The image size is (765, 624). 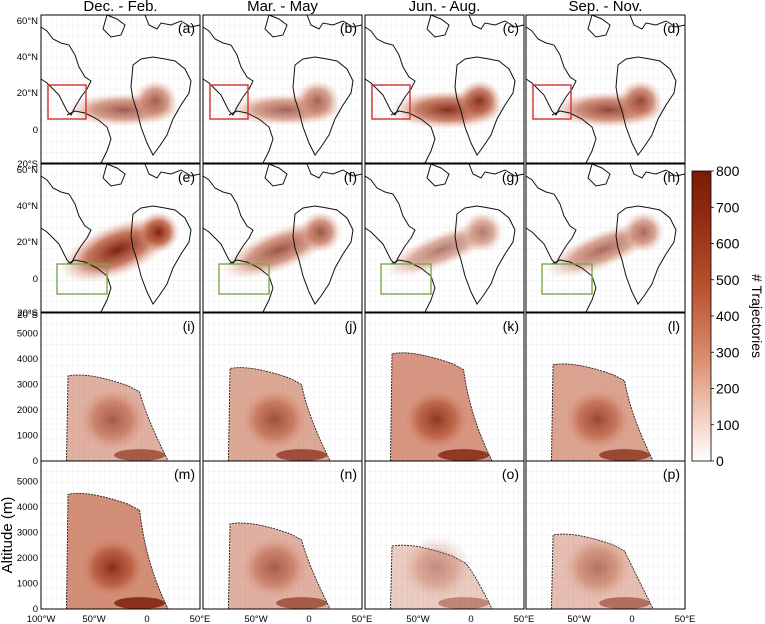 I want to click on lon-tick: 50°E, so click(x=685, y=619).